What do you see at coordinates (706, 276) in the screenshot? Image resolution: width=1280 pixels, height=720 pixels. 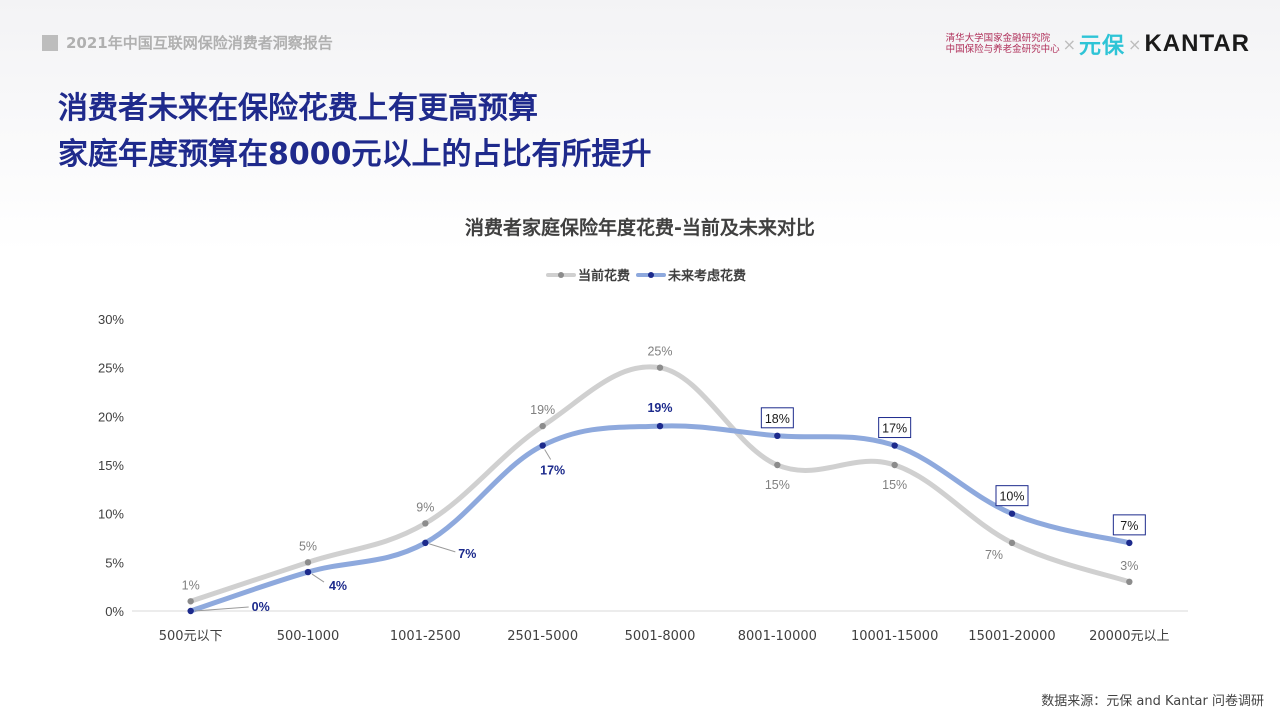 I see `legend-label-1: 未来考虑花费` at bounding box center [706, 276].